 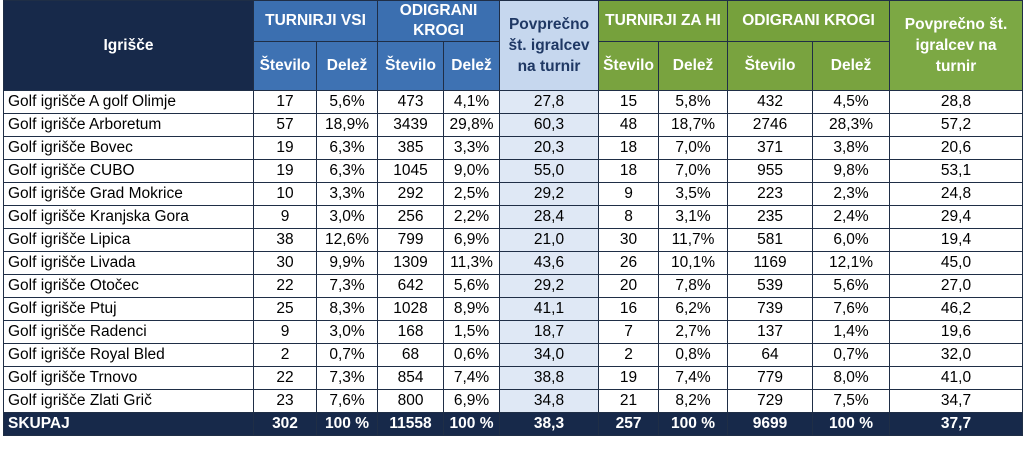 I want to click on rounds-count: 68, so click(x=411, y=355).